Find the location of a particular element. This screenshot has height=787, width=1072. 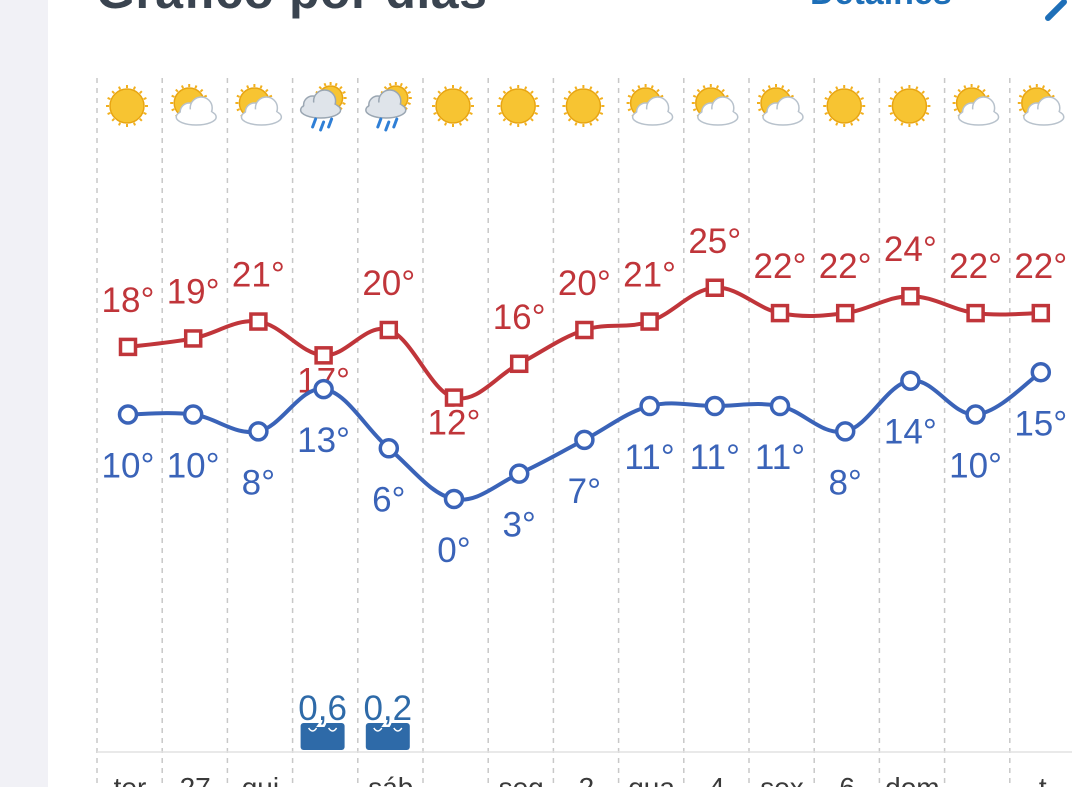

day-label: qua is located at coordinates (651, 779).